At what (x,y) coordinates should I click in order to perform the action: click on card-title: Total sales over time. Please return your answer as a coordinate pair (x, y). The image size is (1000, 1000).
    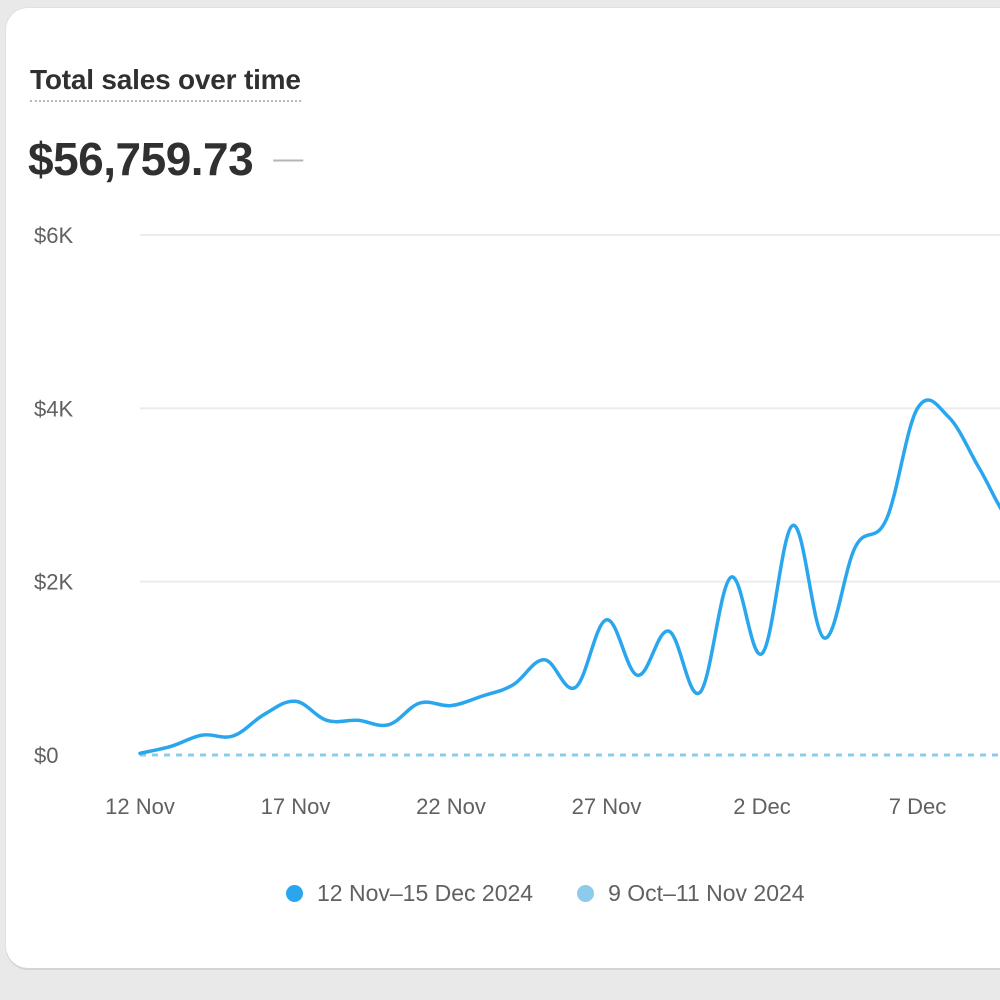
    Looking at the image, I should click on (165, 83).